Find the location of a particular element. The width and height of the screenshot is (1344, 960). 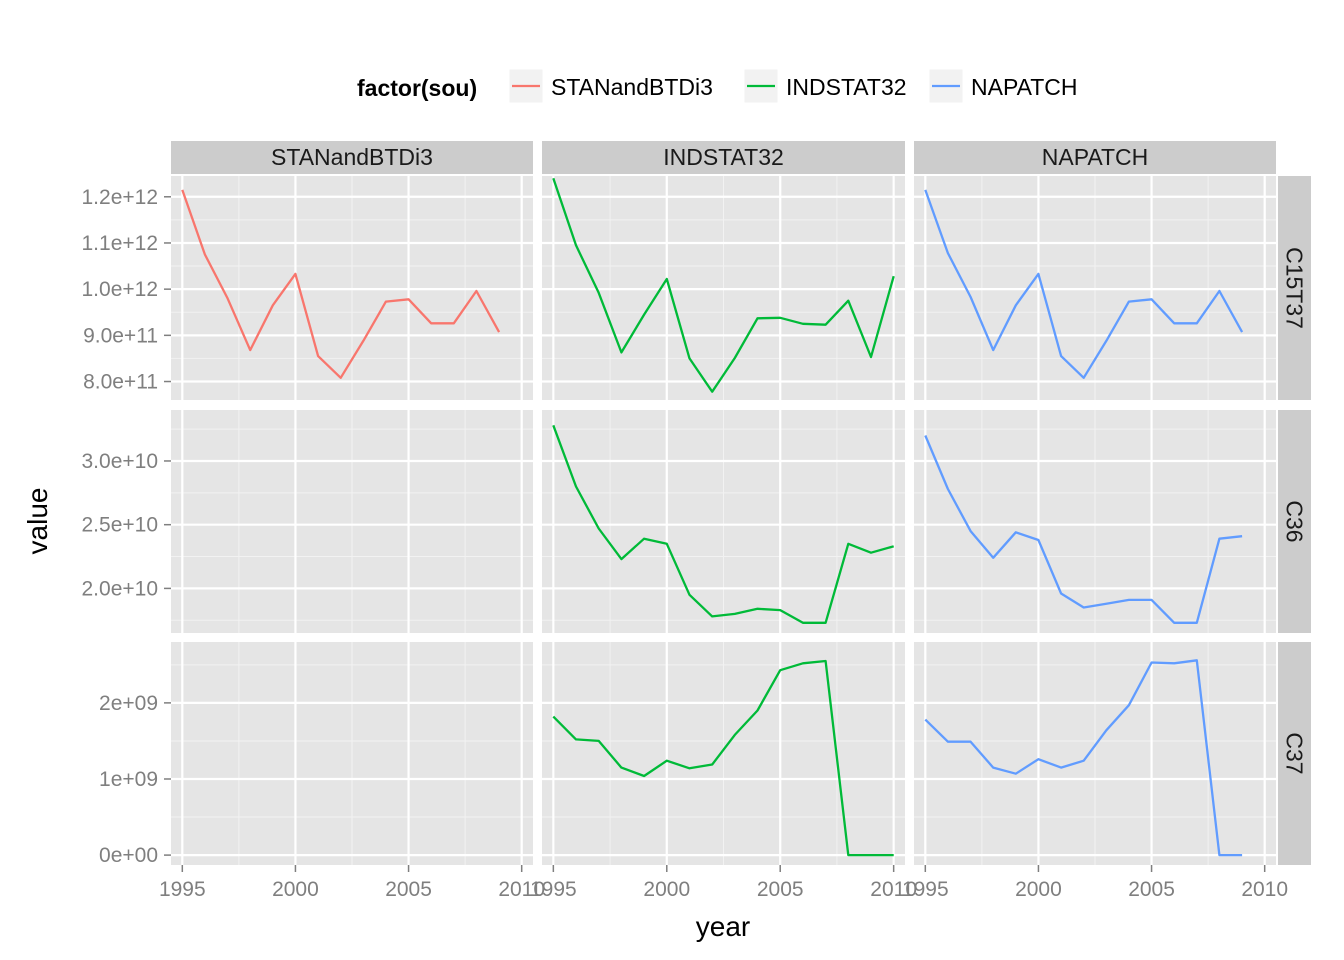

row-strip-C37: C37 is located at coordinates (1294, 753).